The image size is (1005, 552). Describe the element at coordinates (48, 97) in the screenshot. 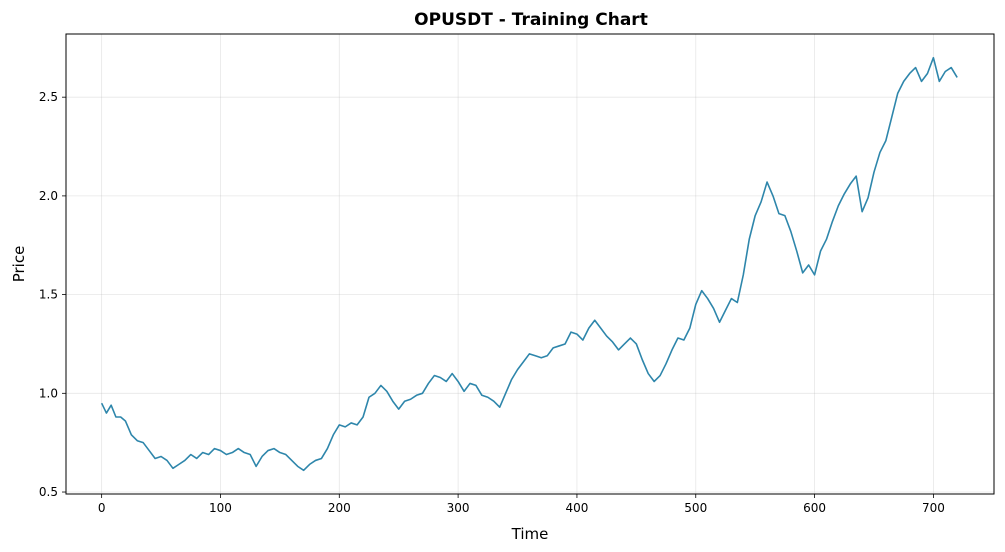

I see `y-tick-label: 2.5` at that location.